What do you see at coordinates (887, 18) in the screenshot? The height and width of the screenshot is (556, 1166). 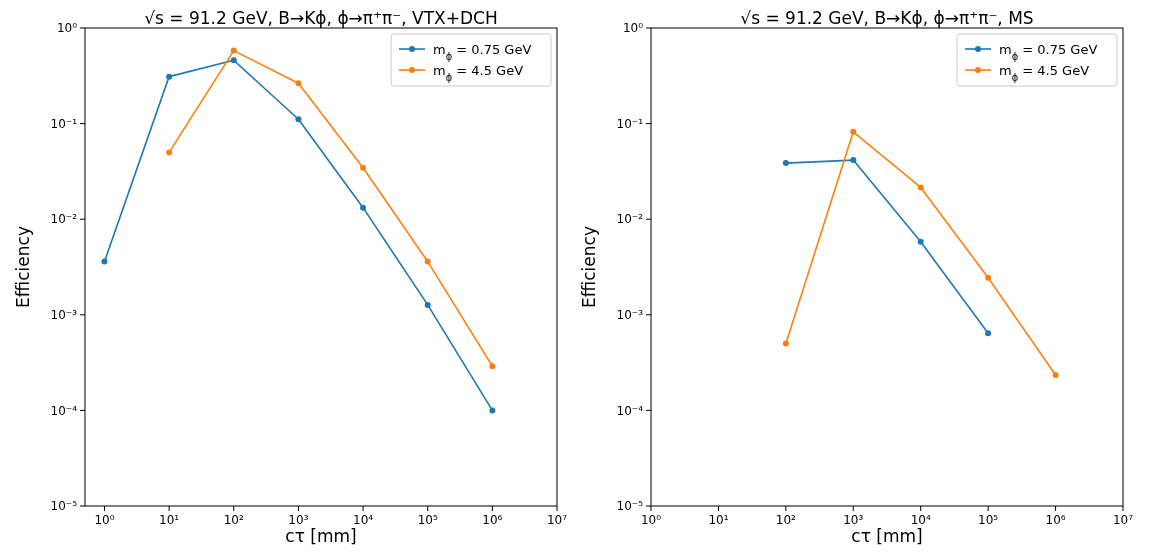 I see `chart-title: √s = 91.2 GeV, B→Kϕ, ϕ→π⁺π⁻, MS` at bounding box center [887, 18].